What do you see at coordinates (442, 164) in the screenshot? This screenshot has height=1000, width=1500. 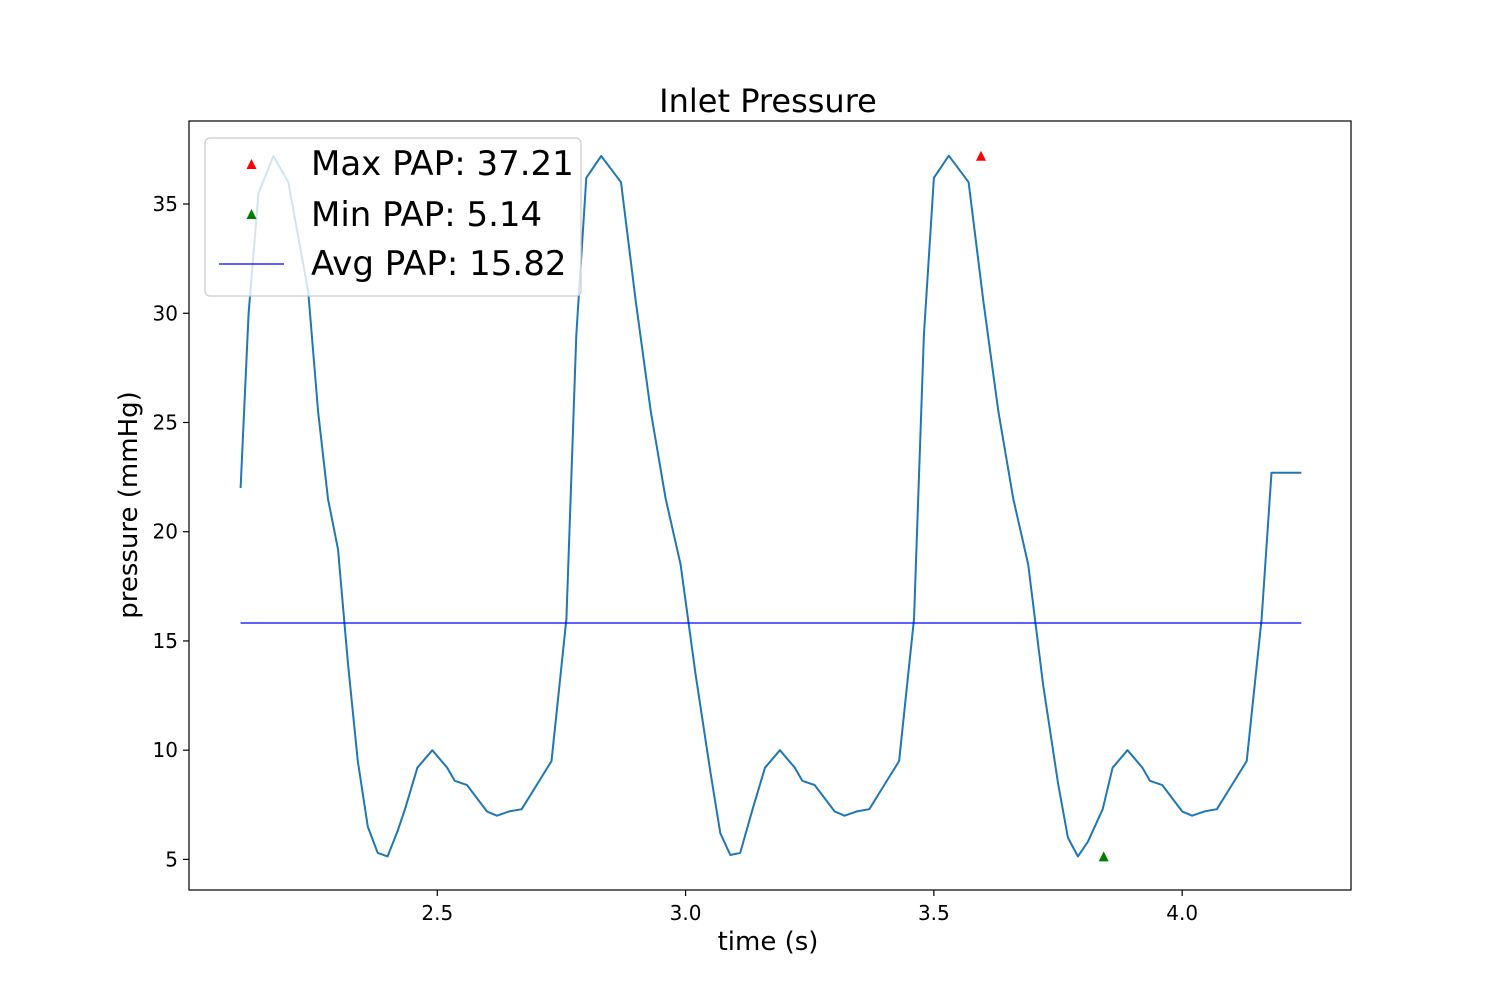 I see `legend-max-label: Max PAP: 37.21` at bounding box center [442, 164].